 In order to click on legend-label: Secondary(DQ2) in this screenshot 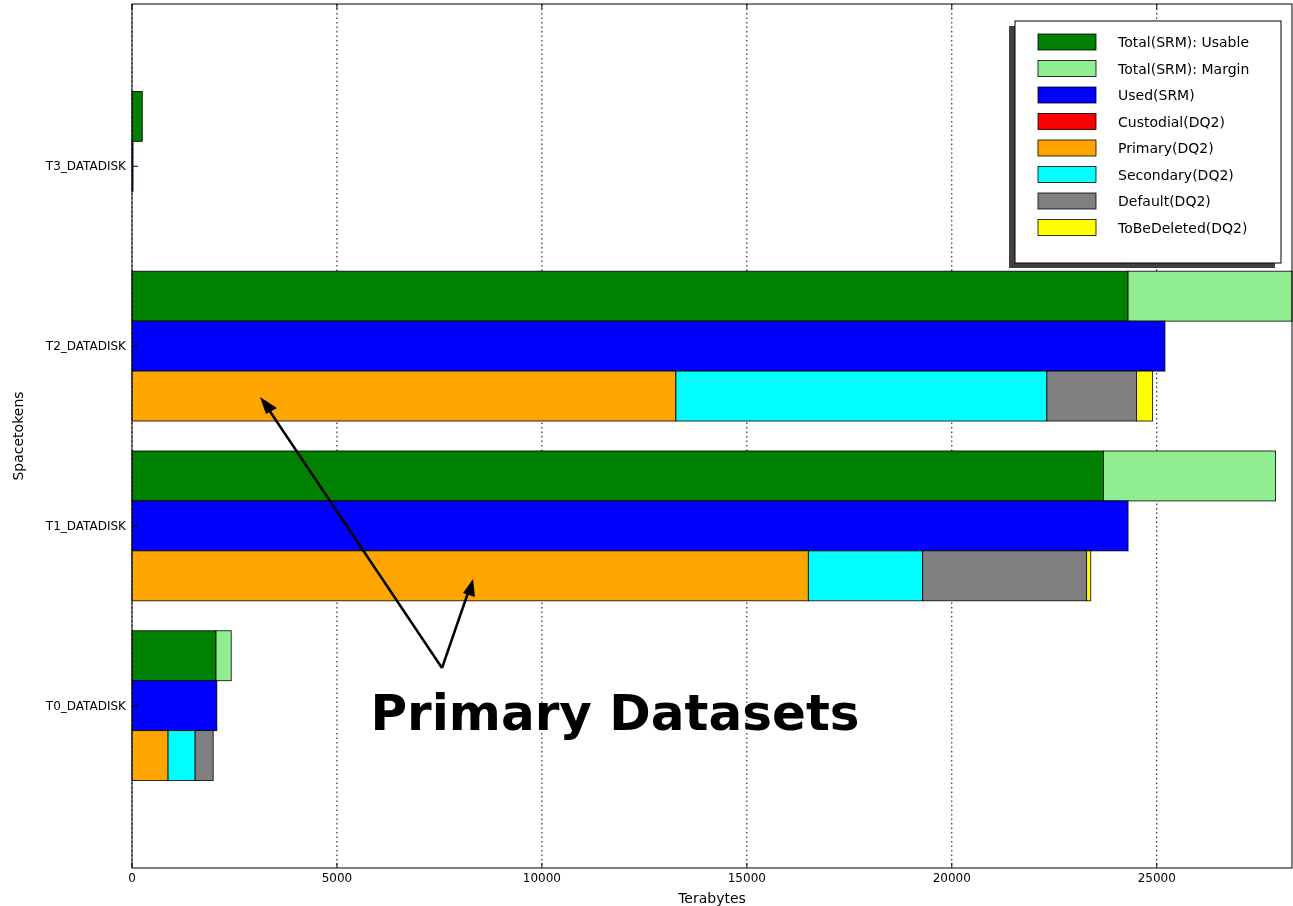, I will do `click(1176, 174)`.